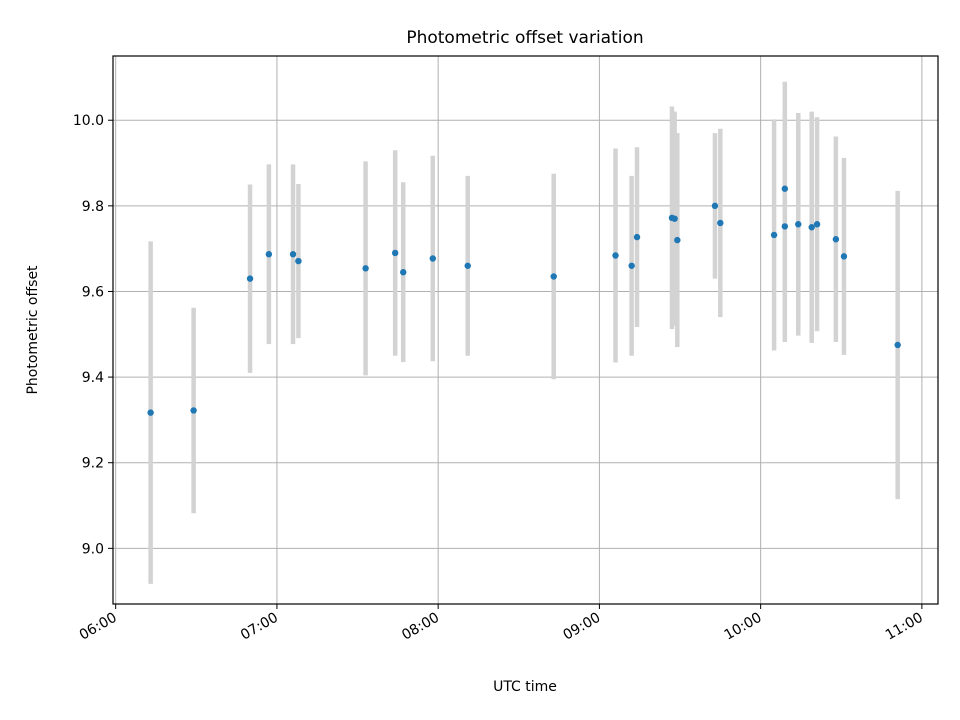 The height and width of the screenshot is (720, 960). I want to click on y-tick-label: 10.0, so click(88, 121).